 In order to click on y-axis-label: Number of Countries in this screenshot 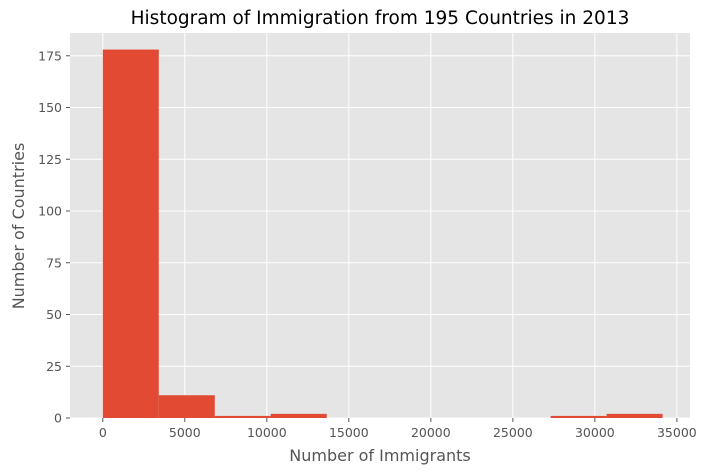, I will do `click(18, 226)`.